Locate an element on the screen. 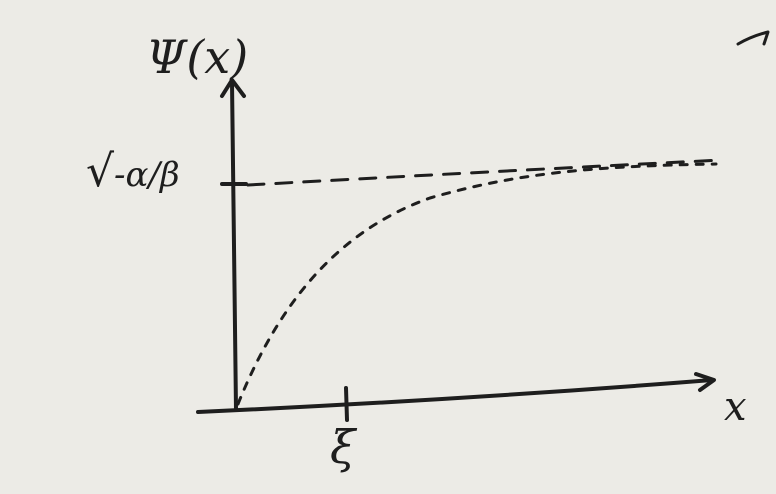 The width and height of the screenshot is (776, 494). asymptote-line is located at coordinates (485, 172).